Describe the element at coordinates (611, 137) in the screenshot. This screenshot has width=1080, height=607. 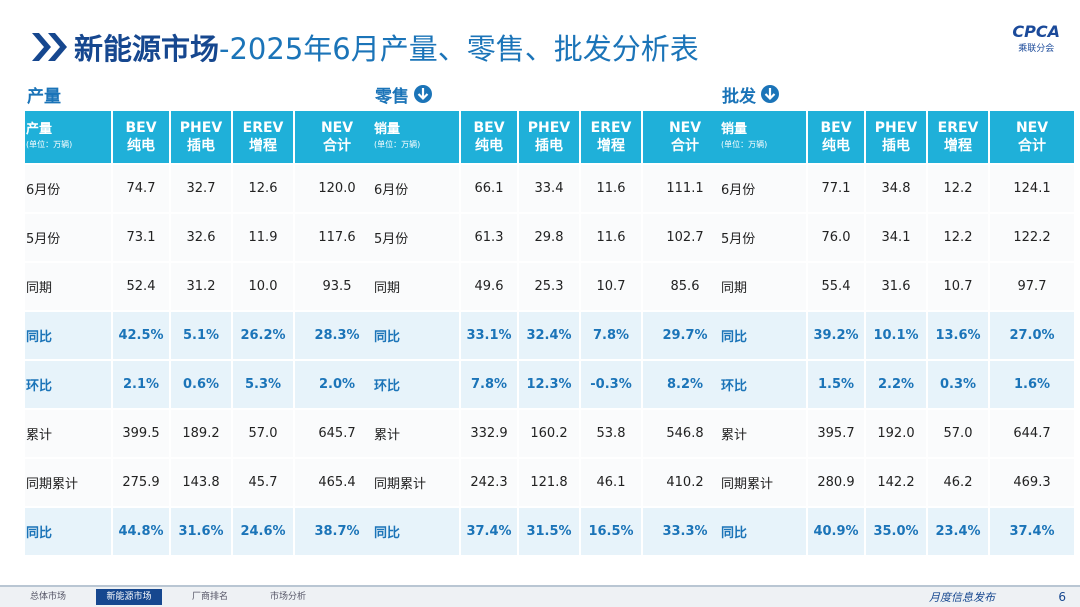
I see `column-header: EREV 增程` at that location.